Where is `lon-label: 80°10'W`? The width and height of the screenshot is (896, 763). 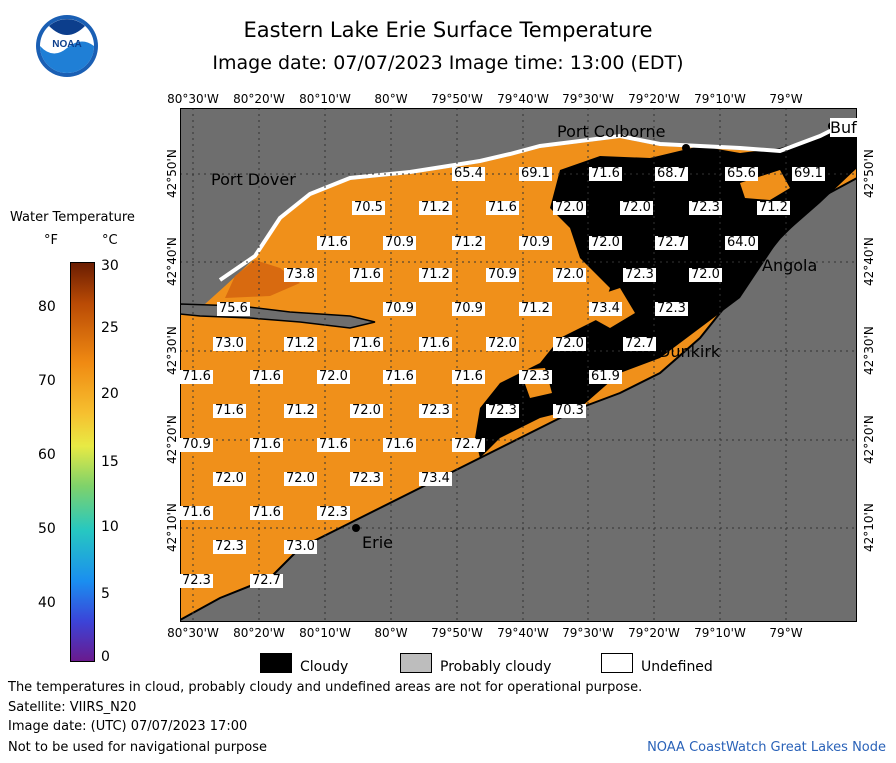 lon-label: 80°10'W is located at coordinates (325, 633).